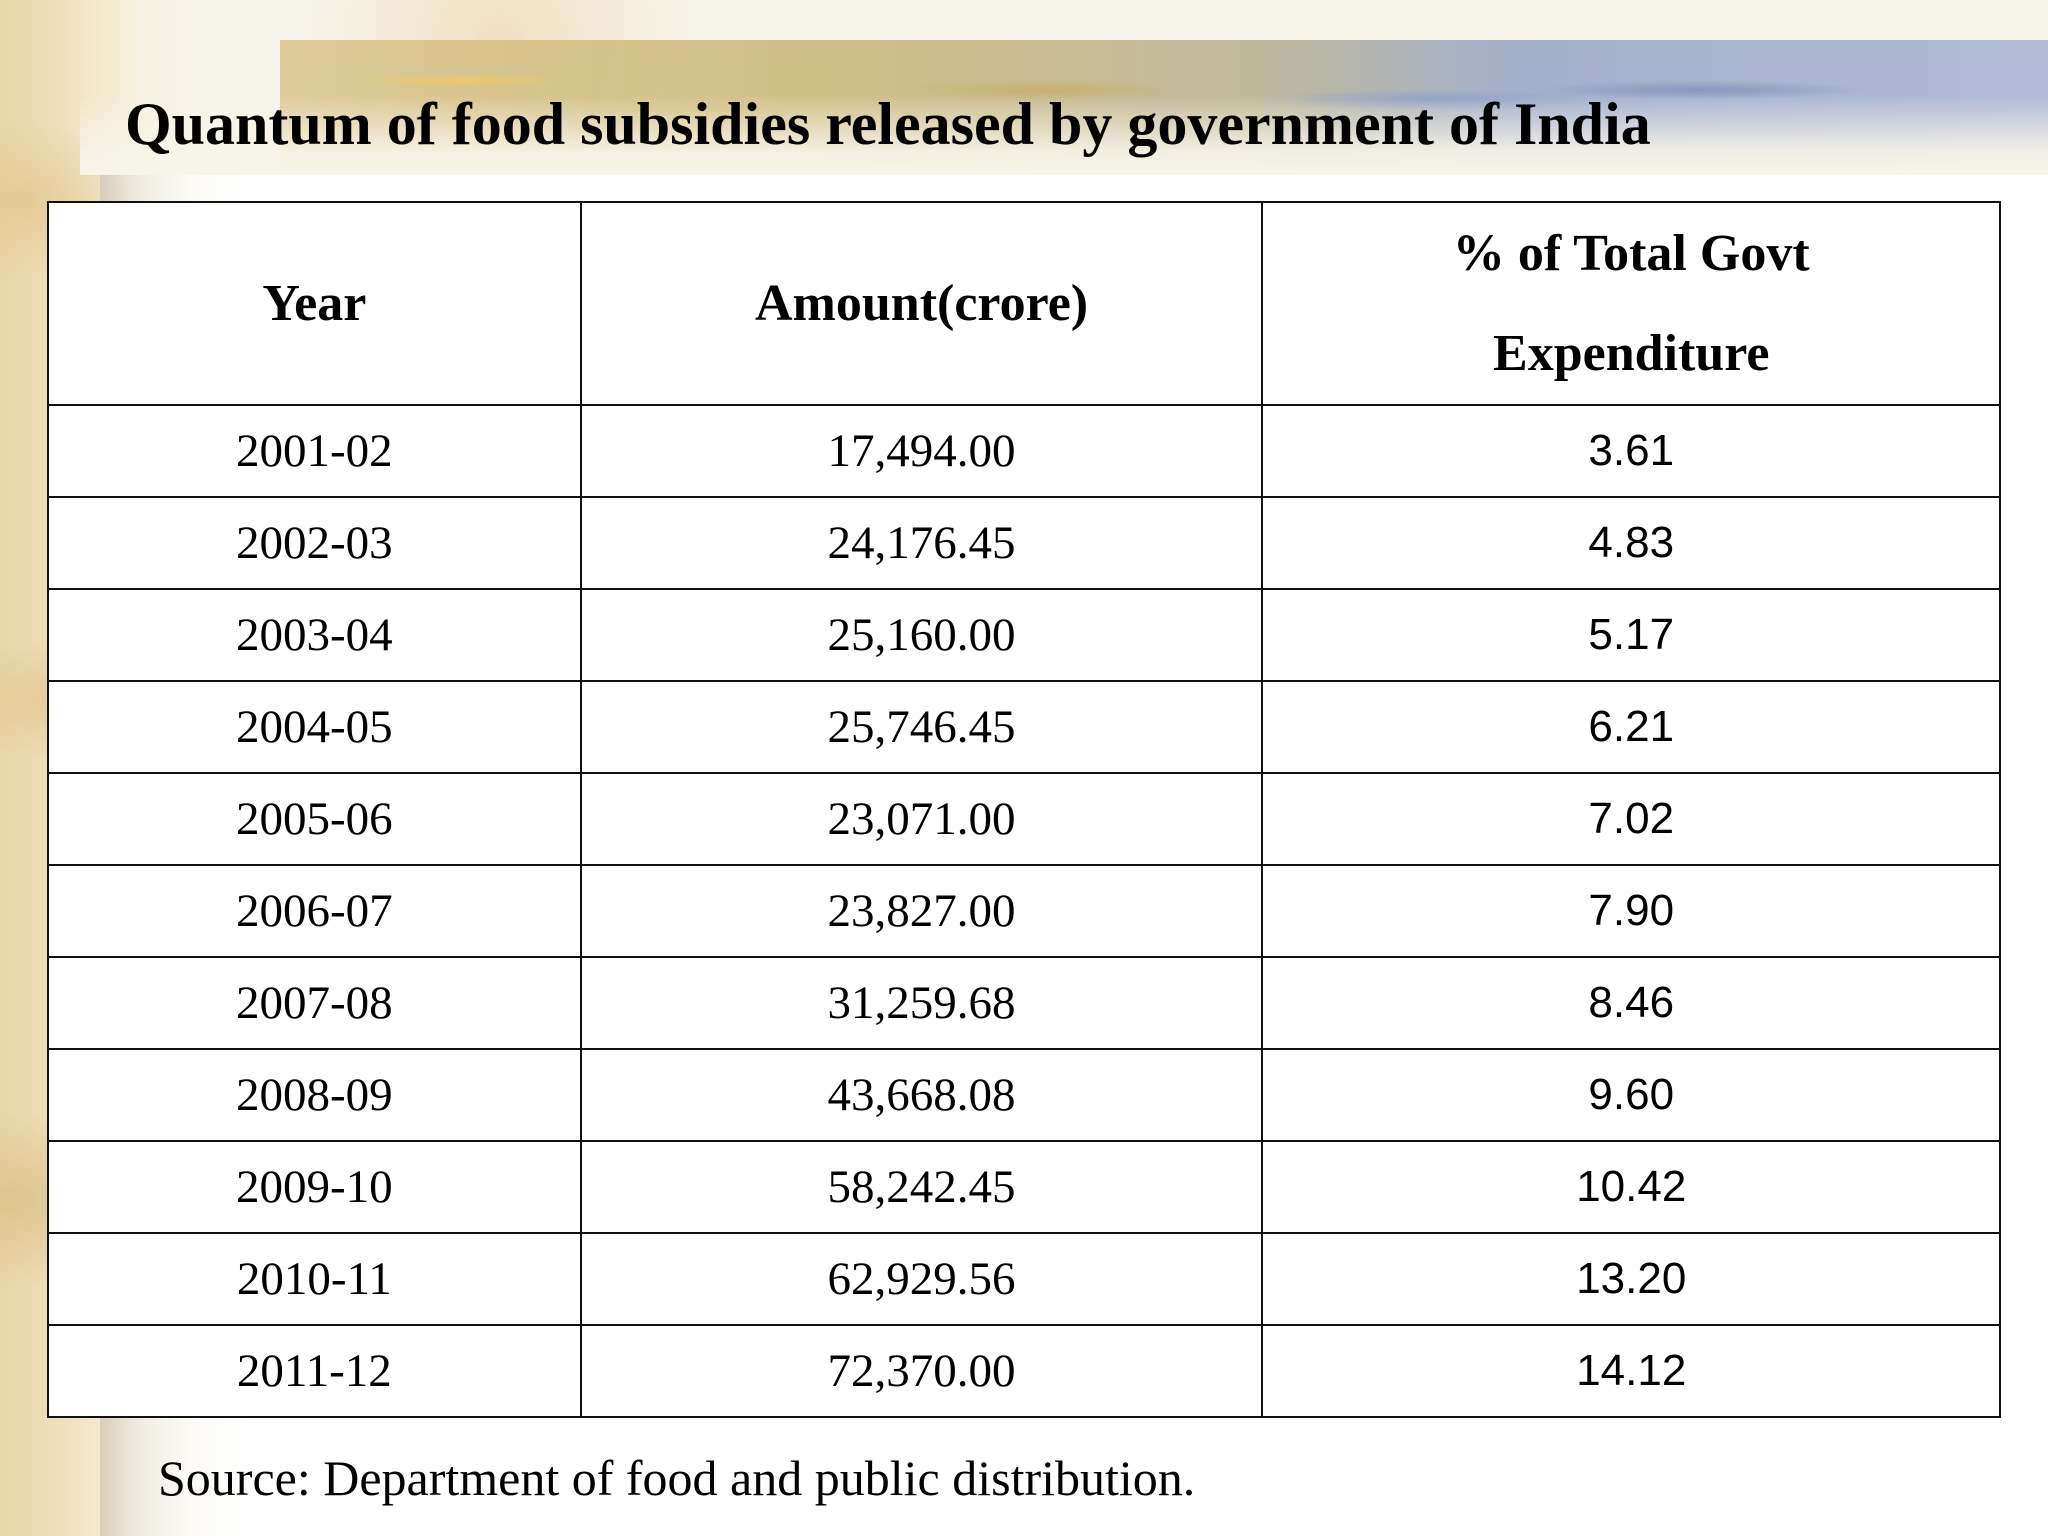 The width and height of the screenshot is (2048, 1536). Describe the element at coordinates (314, 727) in the screenshot. I see `cell-year: 2004-05` at that location.